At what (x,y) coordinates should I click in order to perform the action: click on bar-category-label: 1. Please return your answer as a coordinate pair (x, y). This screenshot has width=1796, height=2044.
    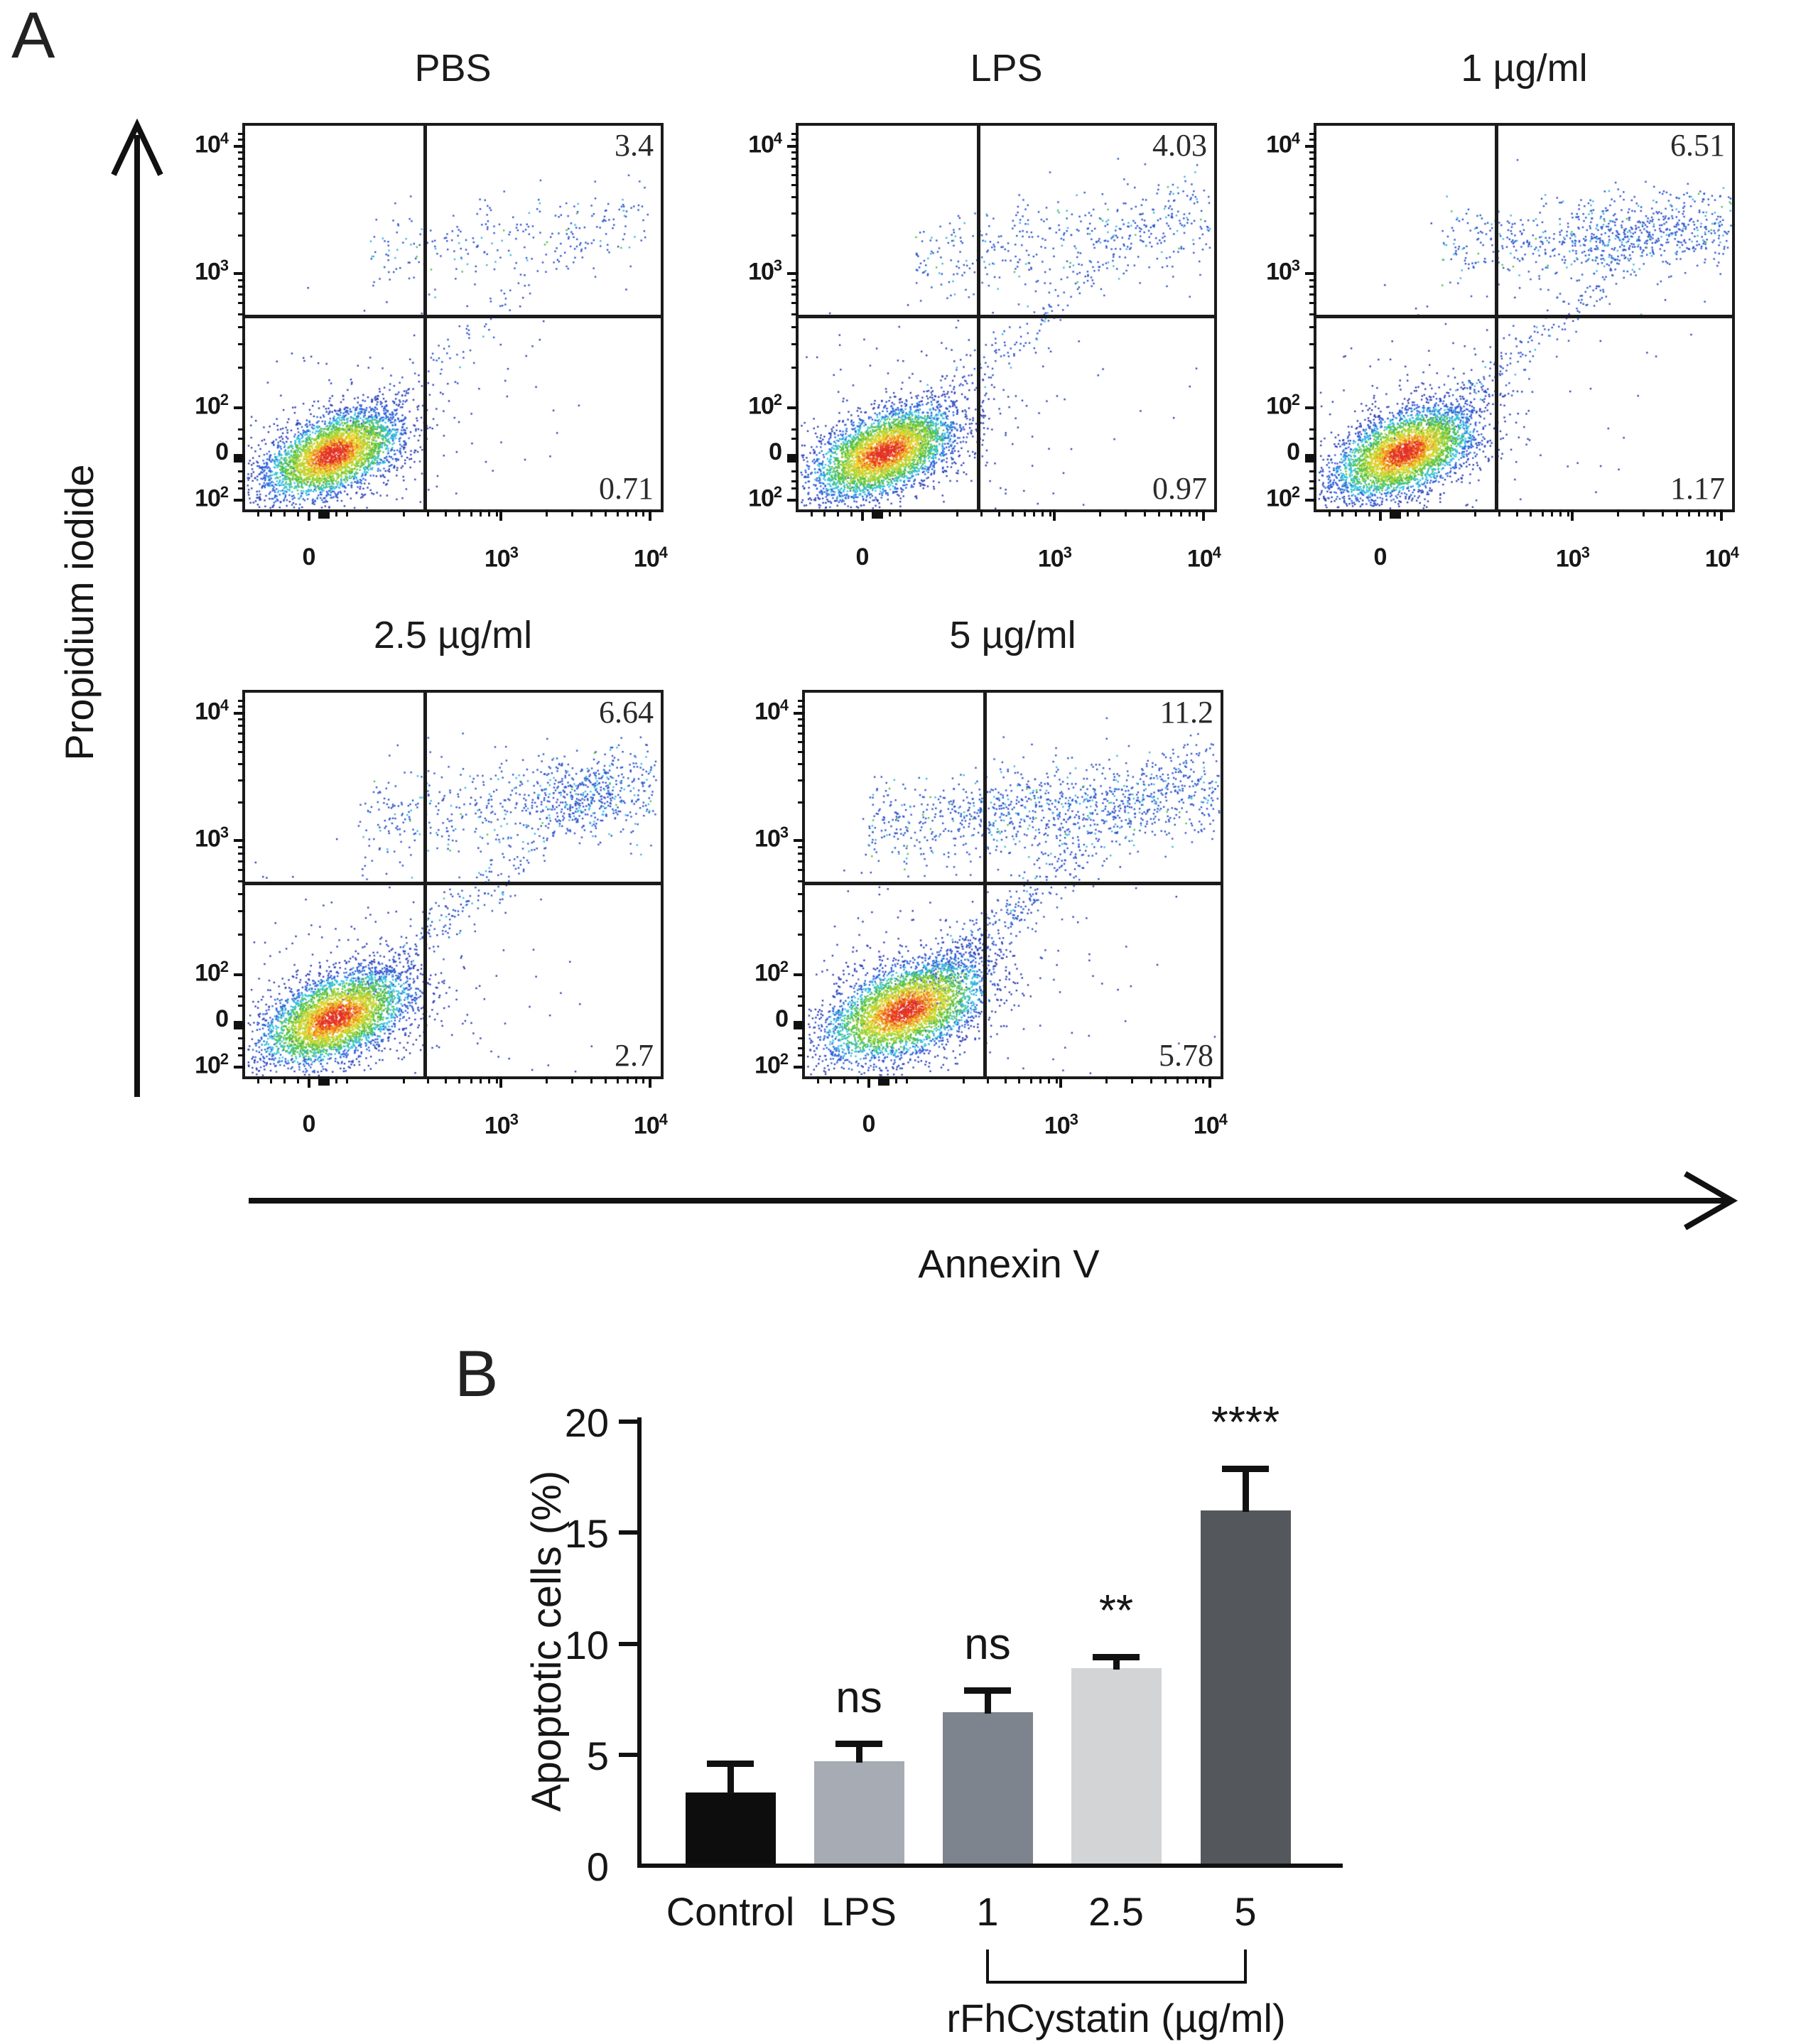
    Looking at the image, I should click on (987, 1911).